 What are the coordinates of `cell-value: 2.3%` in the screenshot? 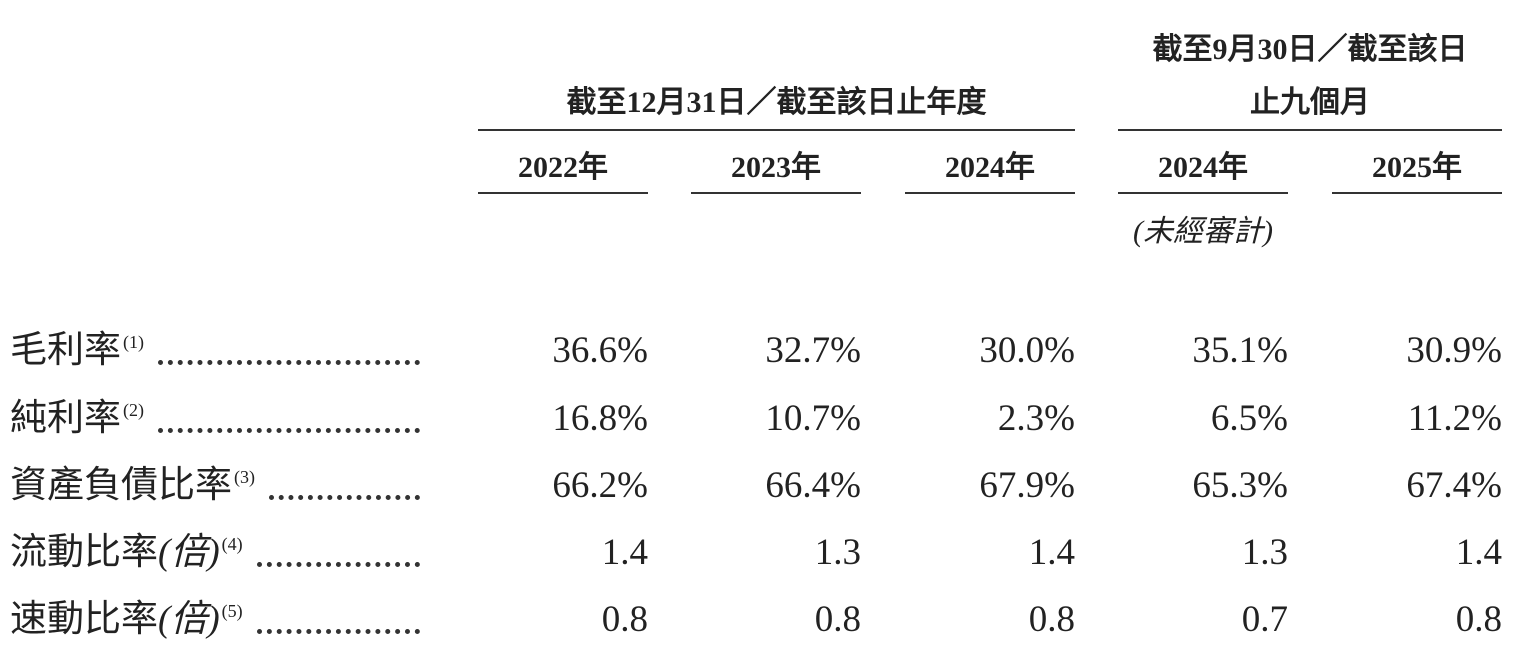 It's located at (1036, 418).